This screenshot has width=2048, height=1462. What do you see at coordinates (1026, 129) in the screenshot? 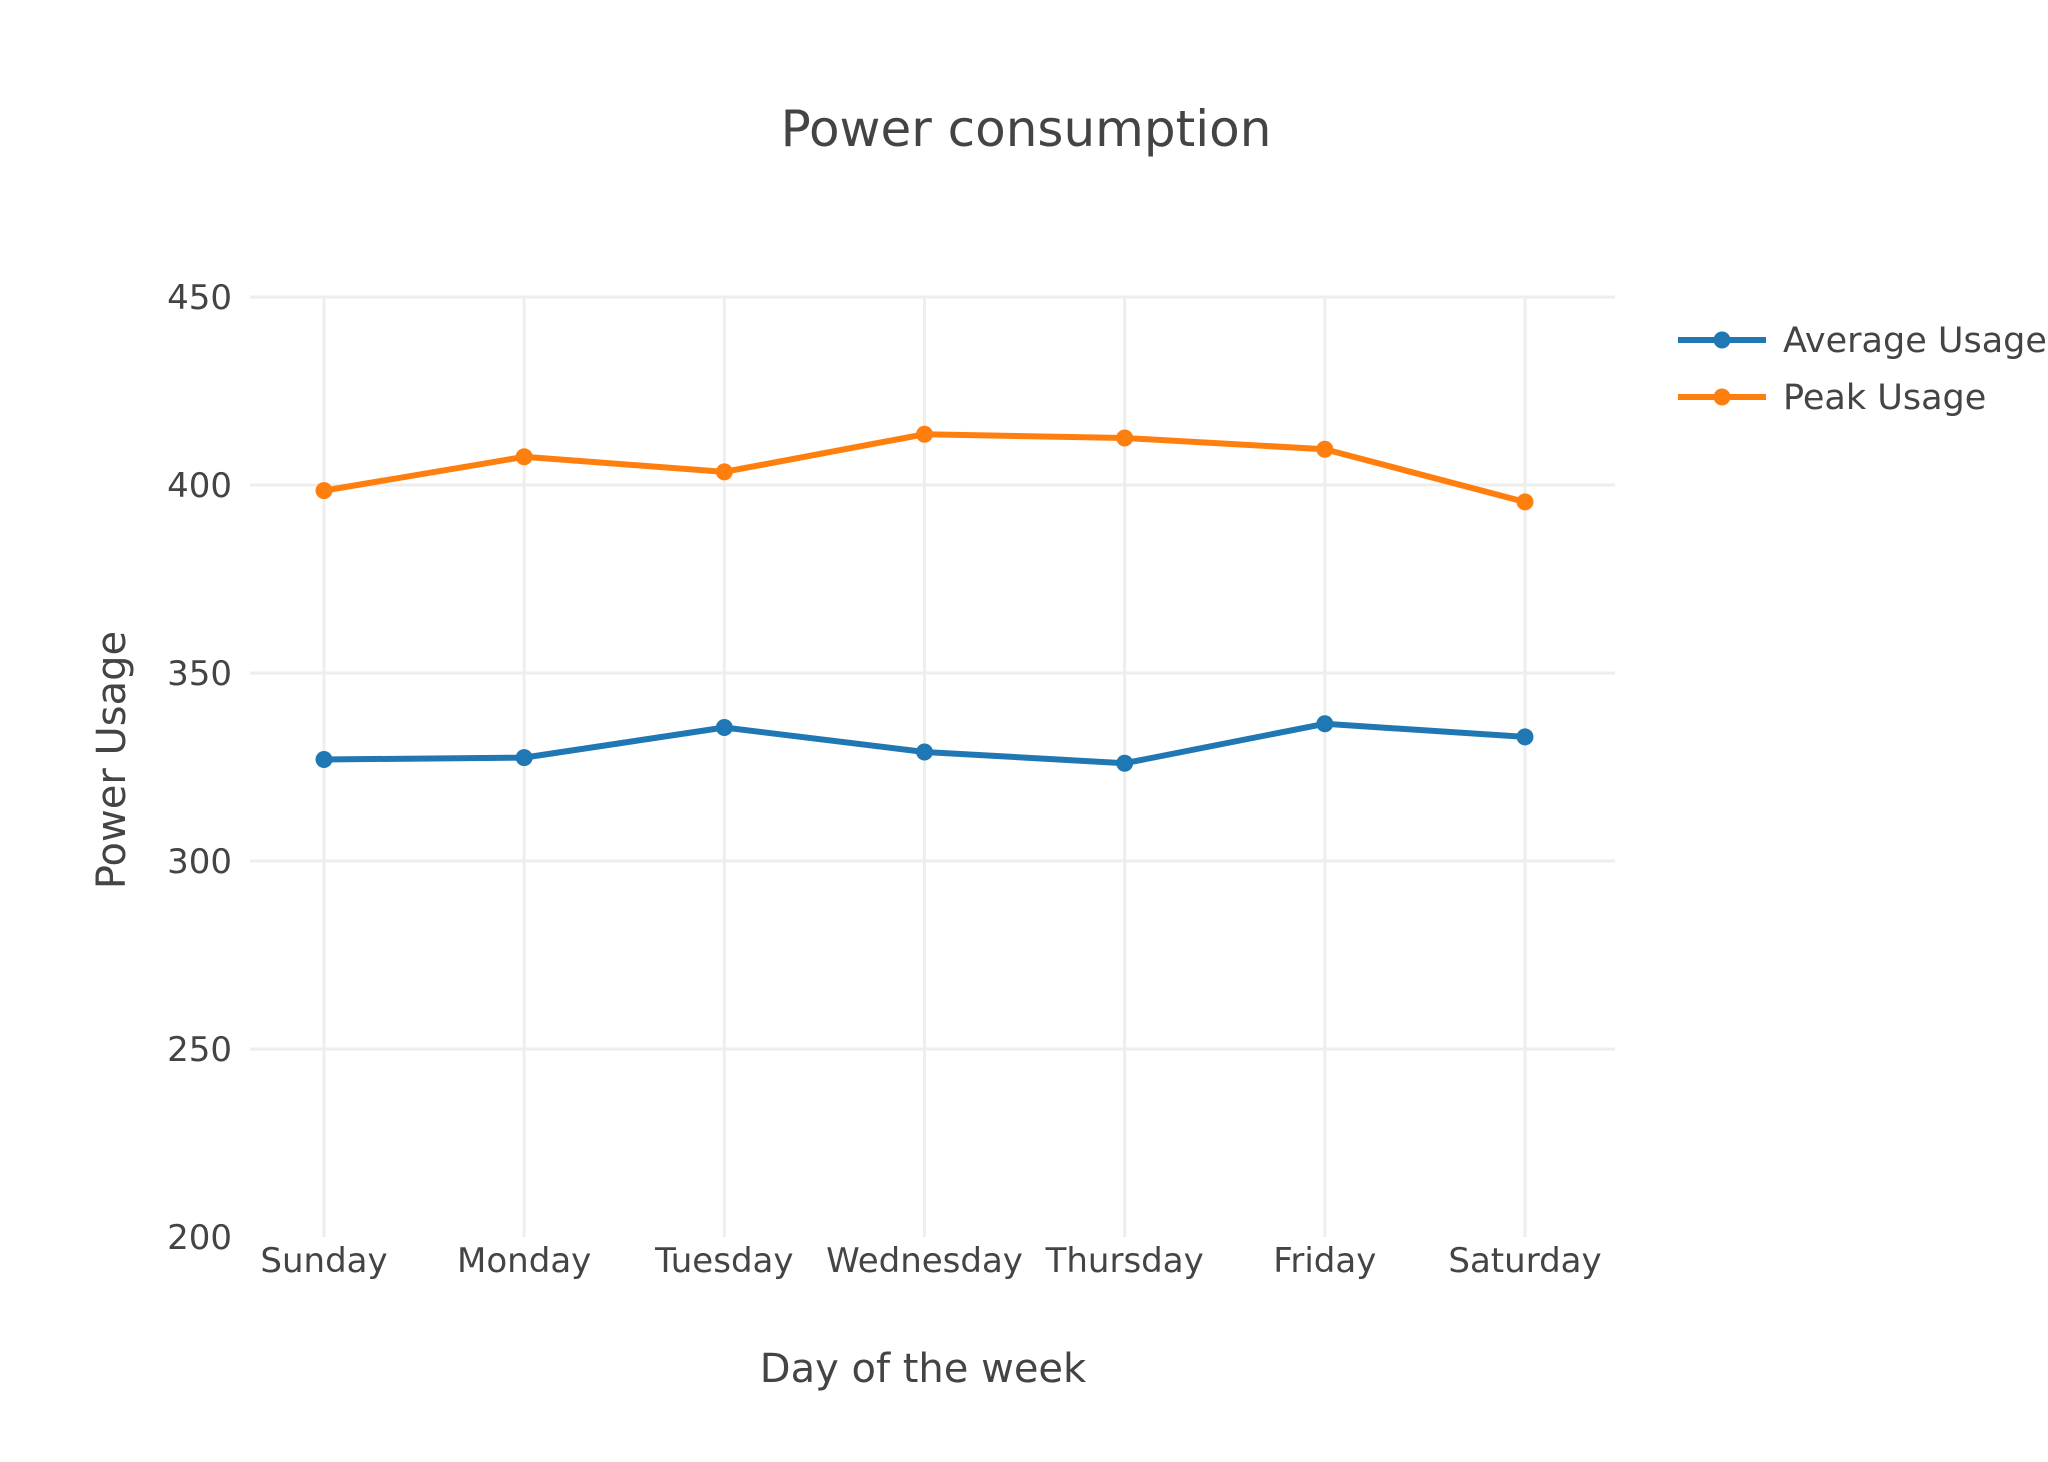
I see `chart-title: Power consumption` at bounding box center [1026, 129].